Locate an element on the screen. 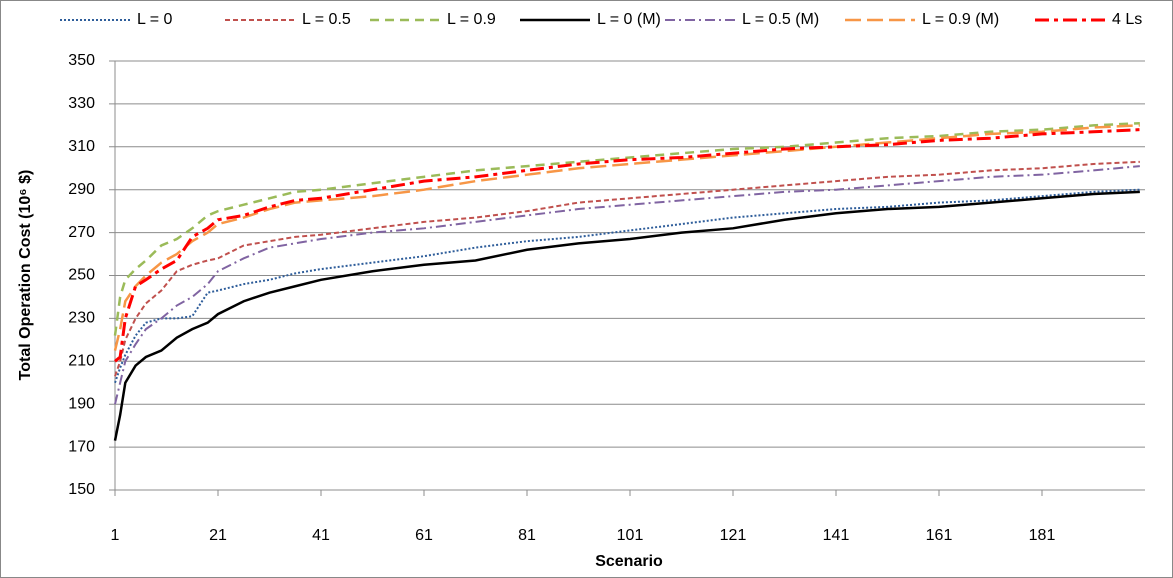  x-tick-label: 61 is located at coordinates (424, 535).